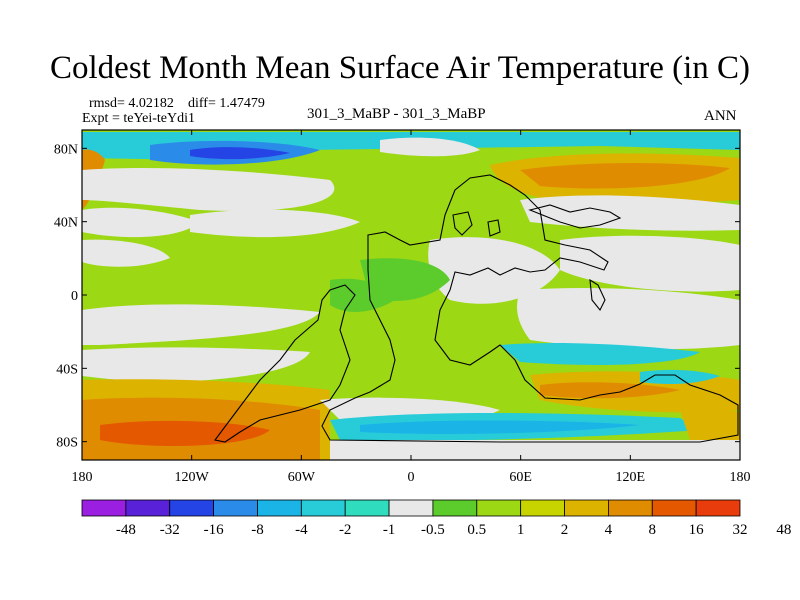 The width and height of the screenshot is (800, 600). I want to click on period-label: ANN, so click(720, 116).